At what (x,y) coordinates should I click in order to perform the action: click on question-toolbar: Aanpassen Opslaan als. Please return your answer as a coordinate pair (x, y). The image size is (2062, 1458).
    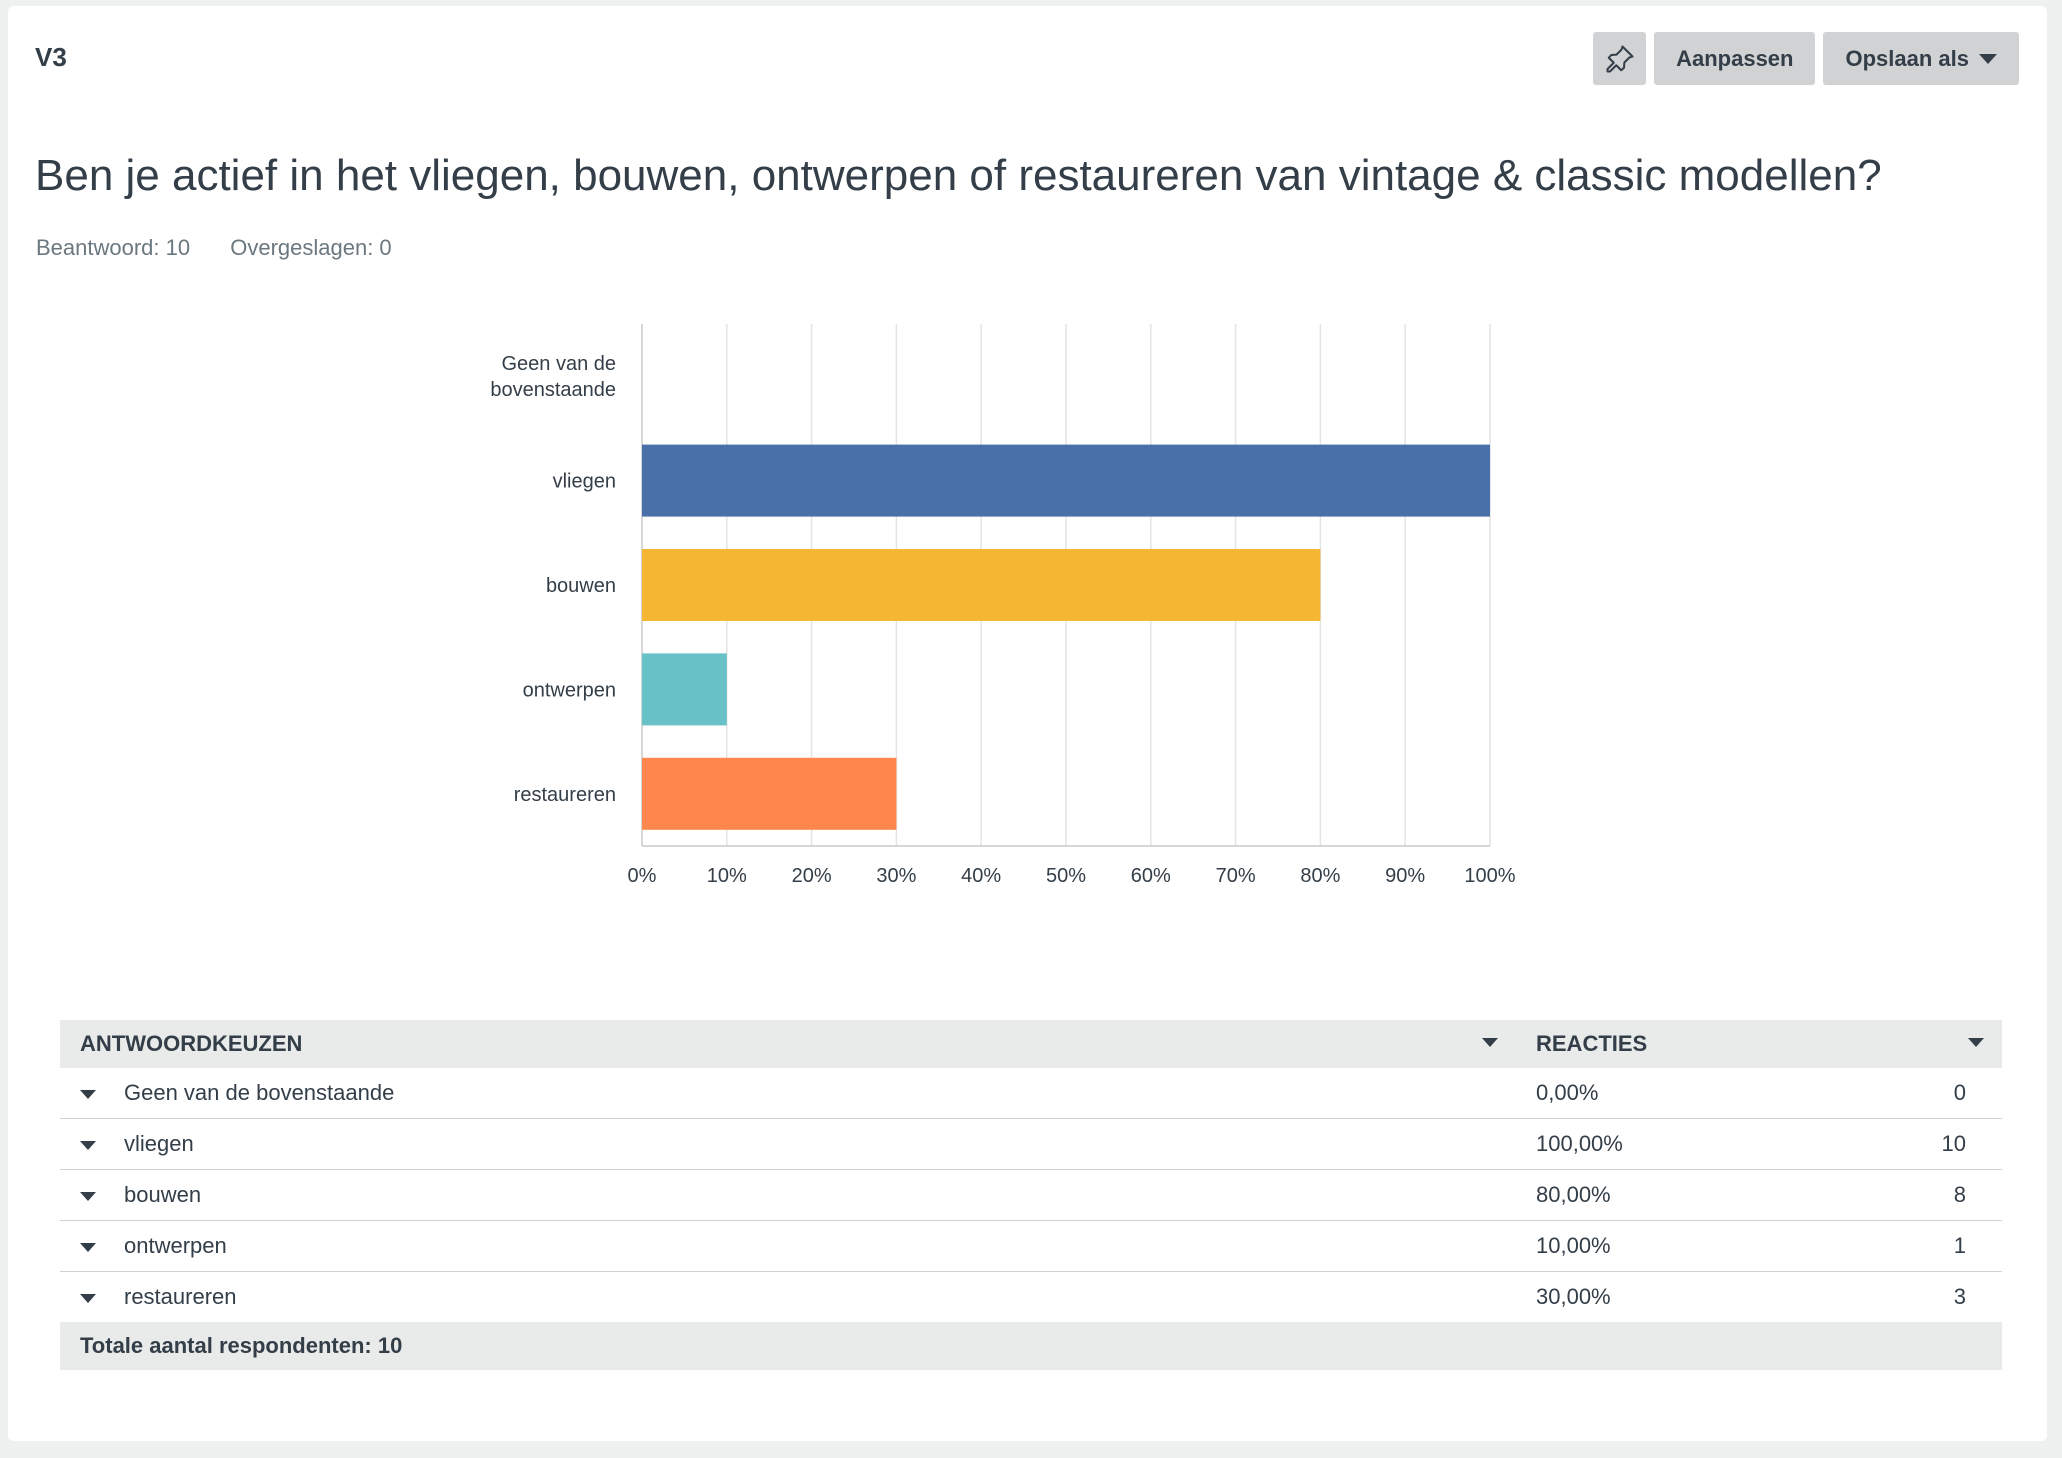
    Looking at the image, I should click on (1806, 58).